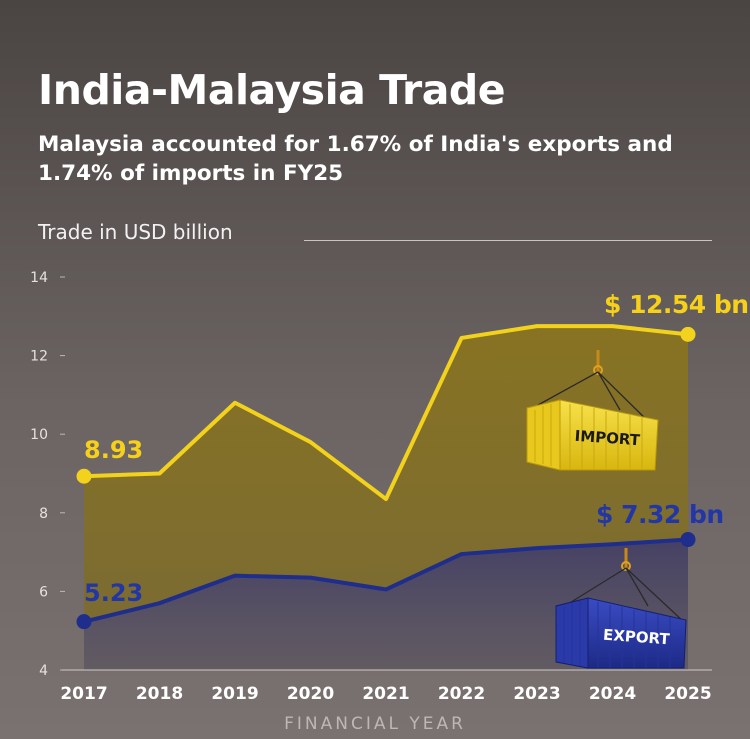 The width and height of the screenshot is (750, 739). I want to click on import-container-label: IMPORT, so click(607, 438).